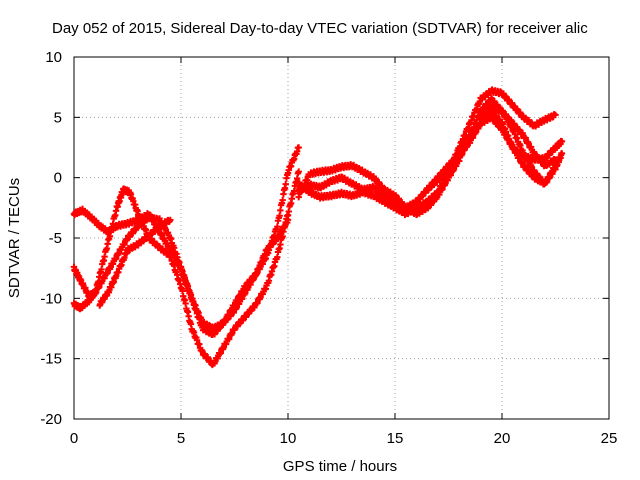 This screenshot has width=640, height=480. I want to click on y-tick-label: -5, so click(55, 238).